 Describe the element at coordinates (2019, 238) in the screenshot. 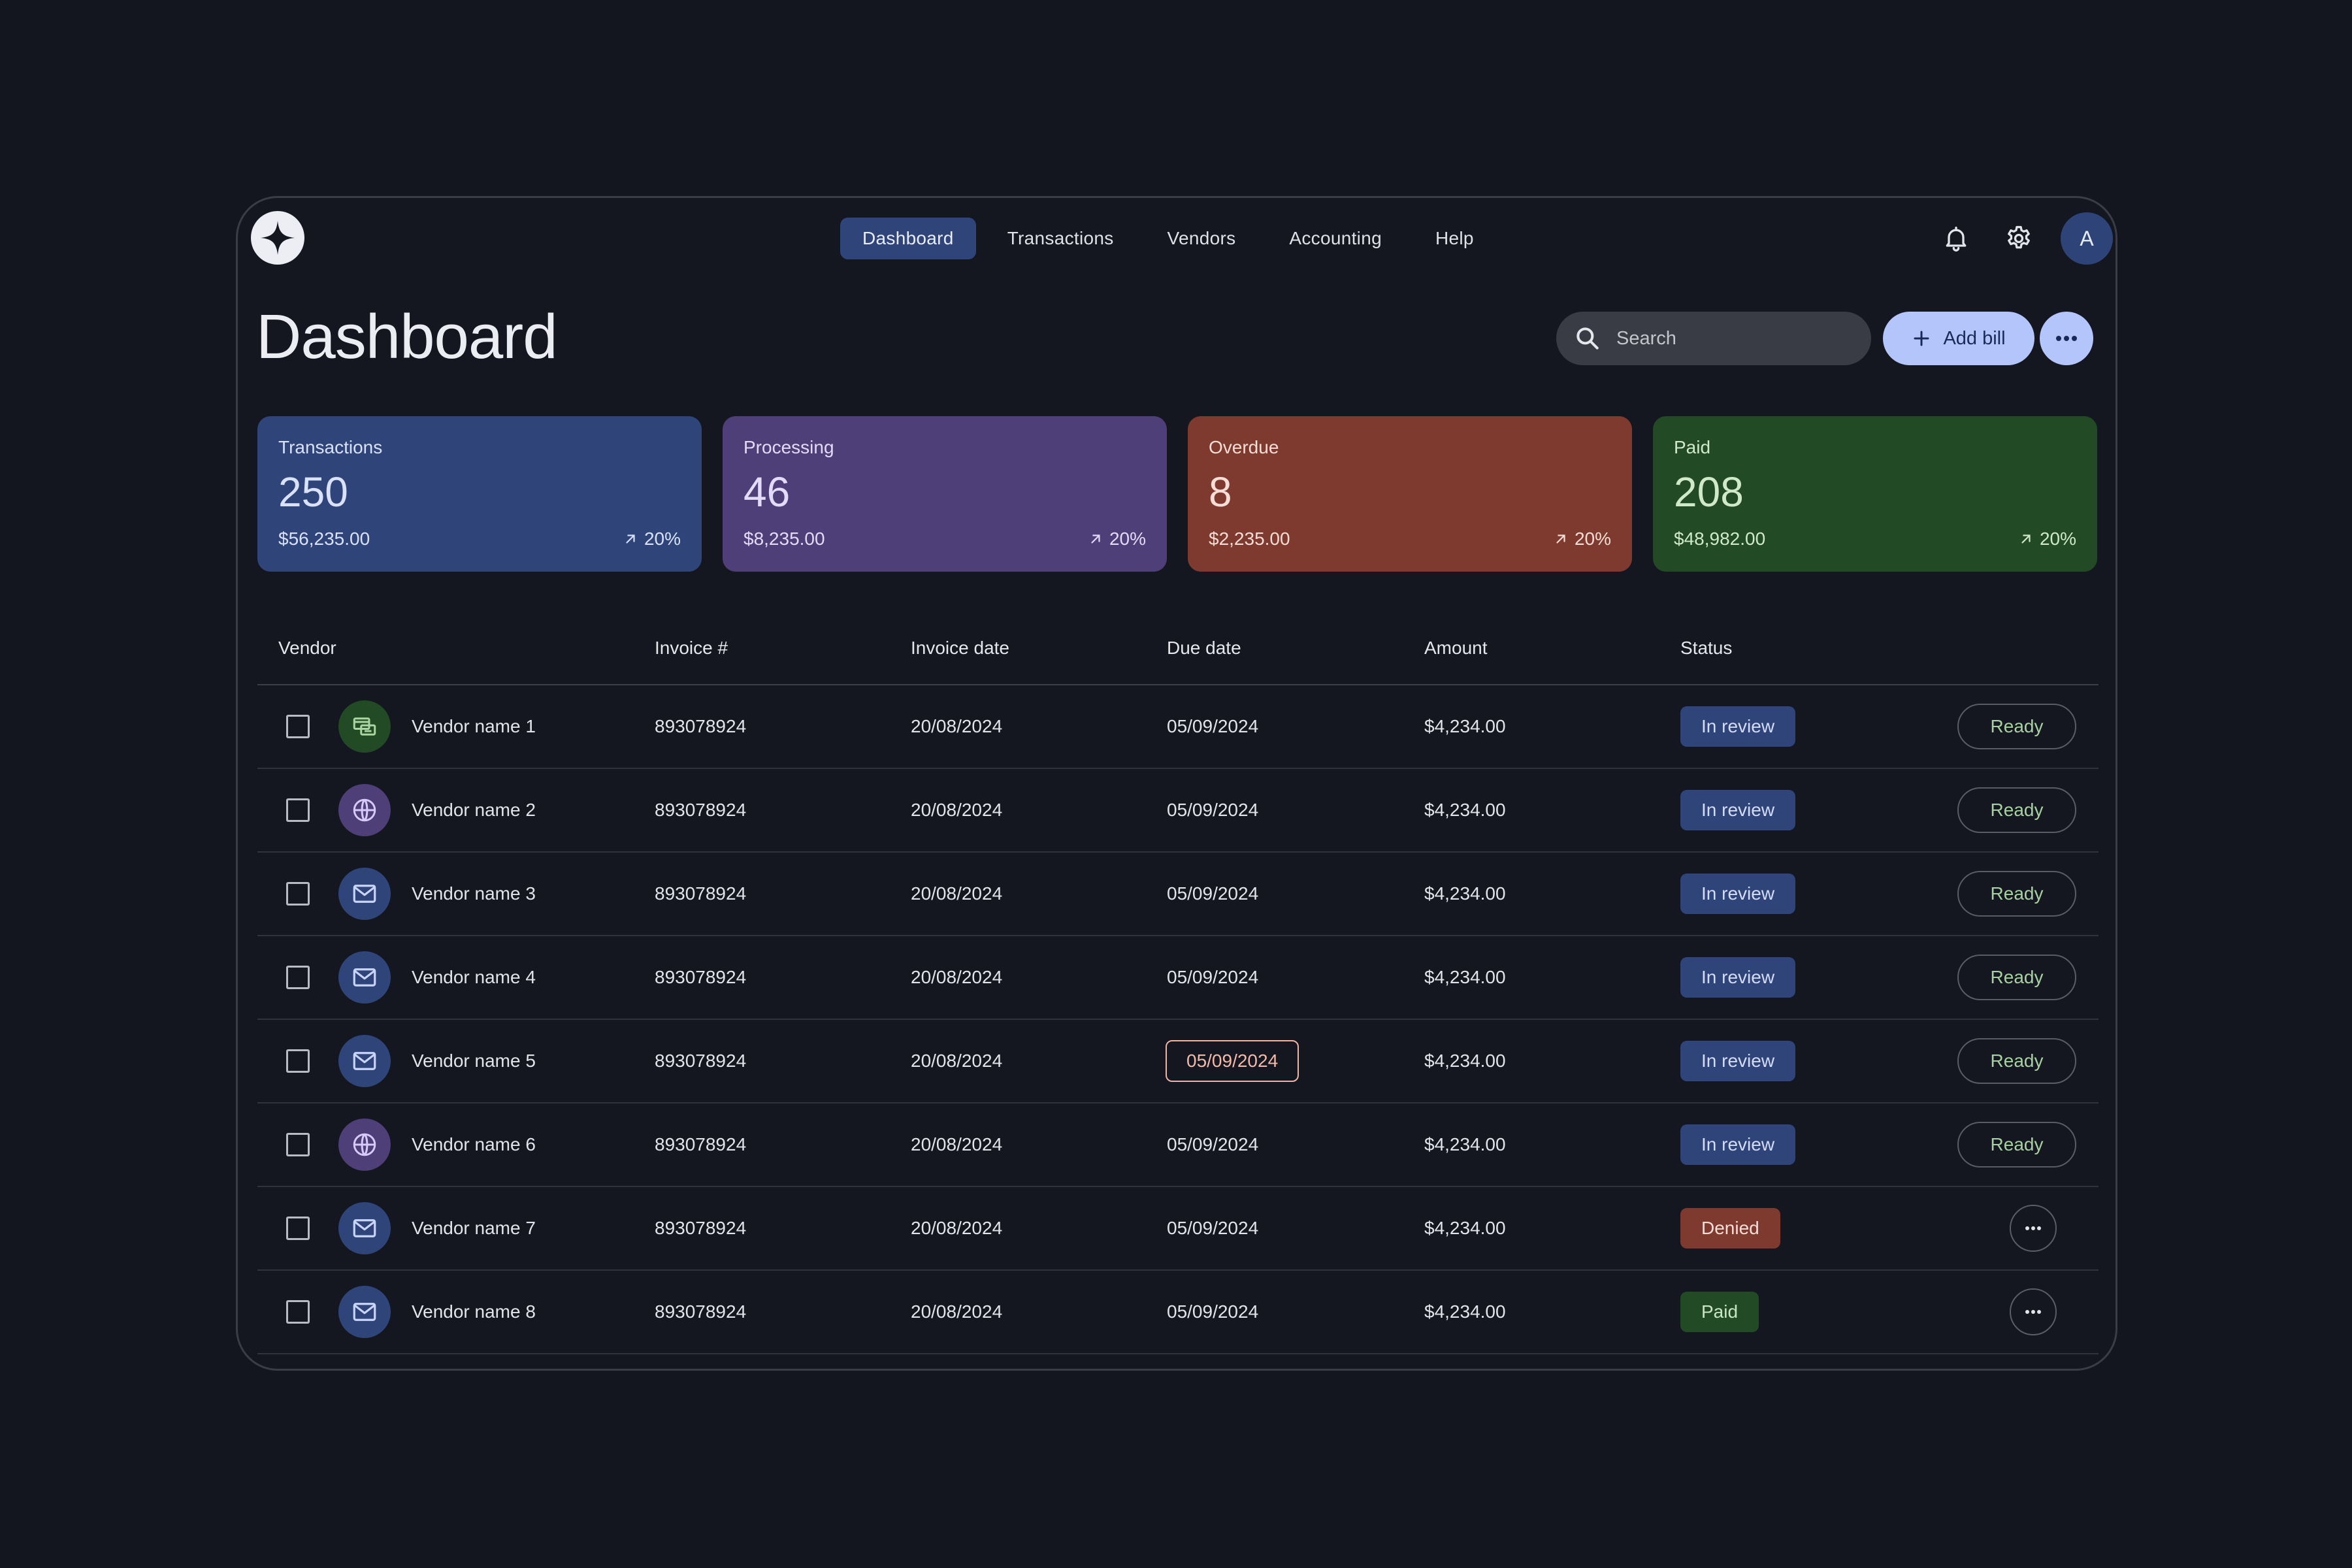

I see `gear-icon` at that location.